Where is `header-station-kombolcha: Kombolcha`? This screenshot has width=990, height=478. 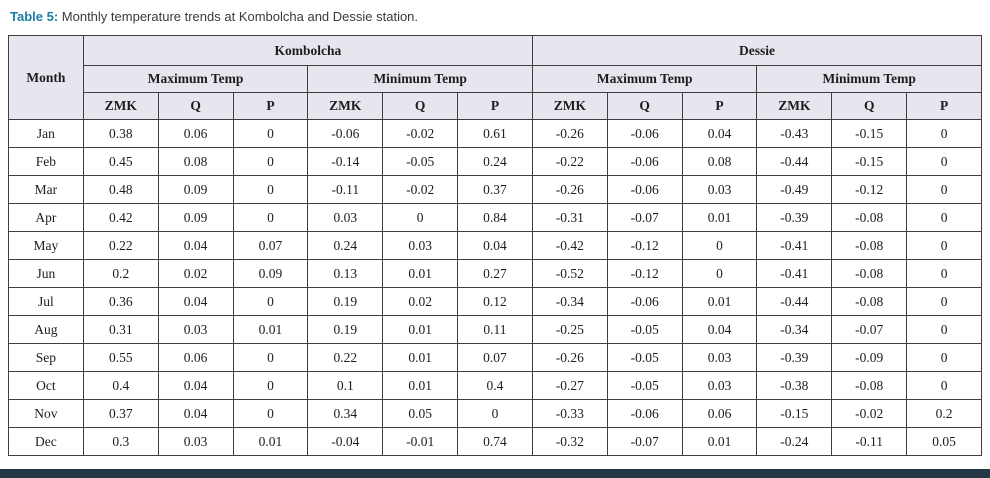
header-station-kombolcha: Kombolcha is located at coordinates (307, 50).